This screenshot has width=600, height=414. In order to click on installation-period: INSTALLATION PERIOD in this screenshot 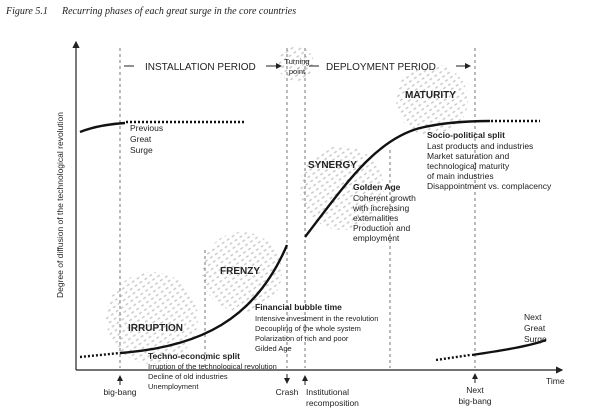, I will do `click(200, 67)`.